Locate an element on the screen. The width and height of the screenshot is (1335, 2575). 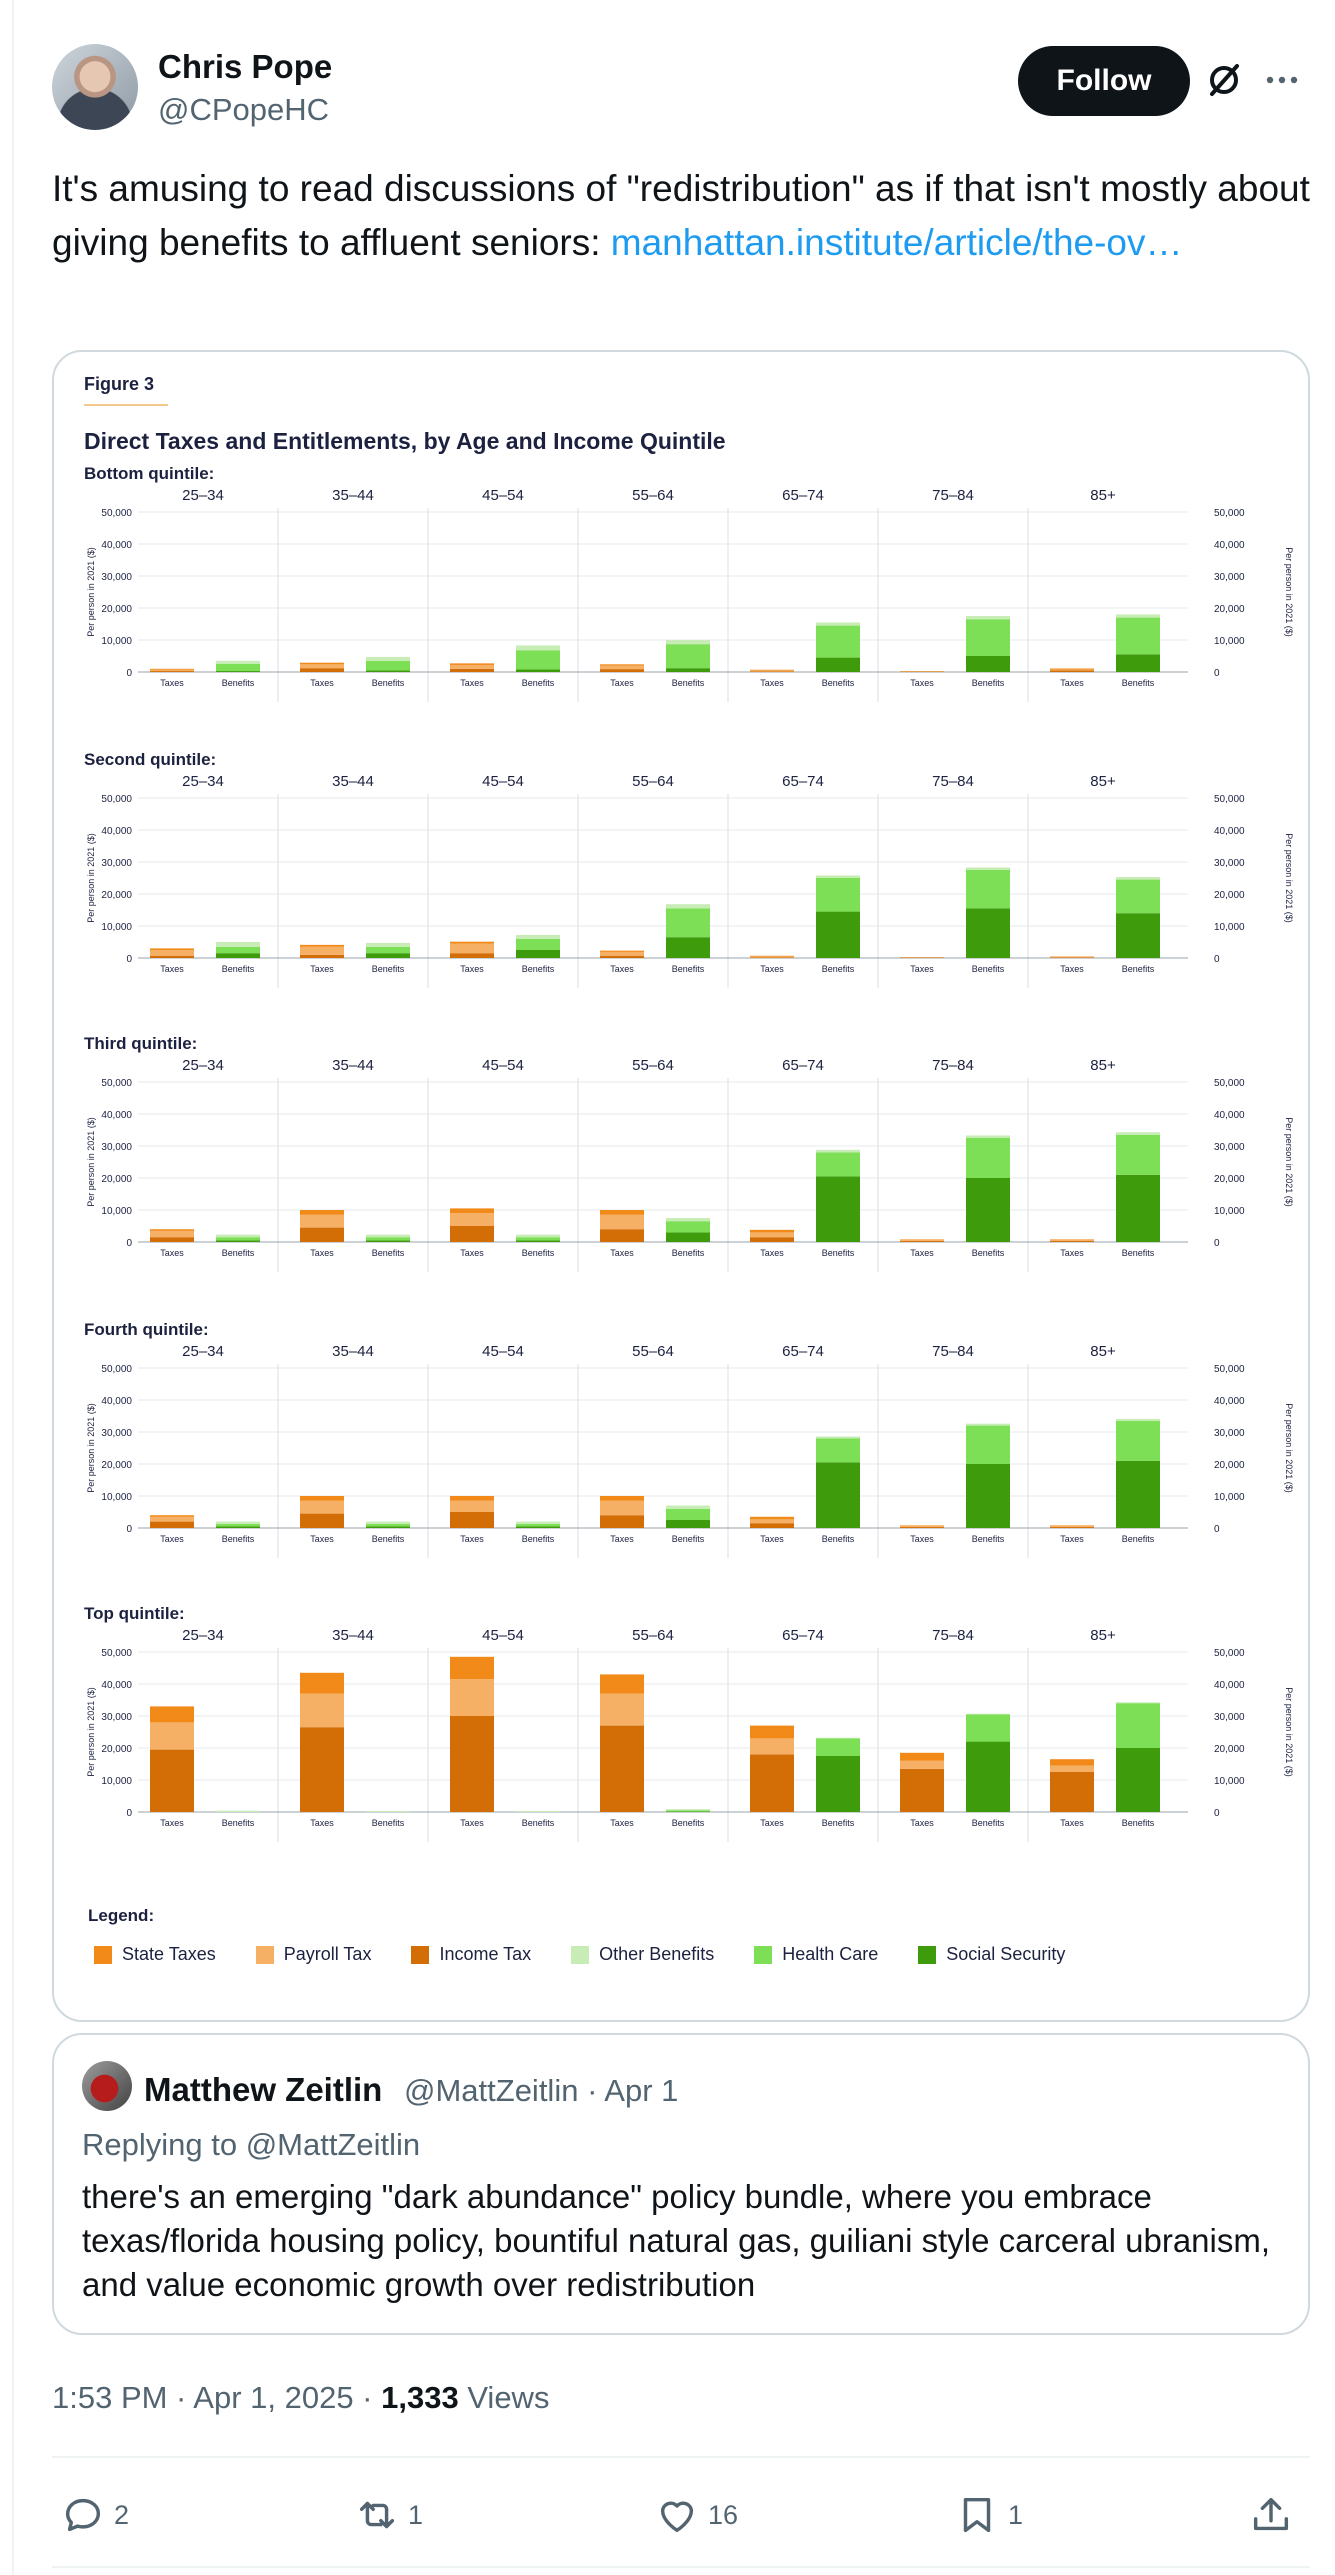
age-header: 35–44 is located at coordinates (353, 1635).